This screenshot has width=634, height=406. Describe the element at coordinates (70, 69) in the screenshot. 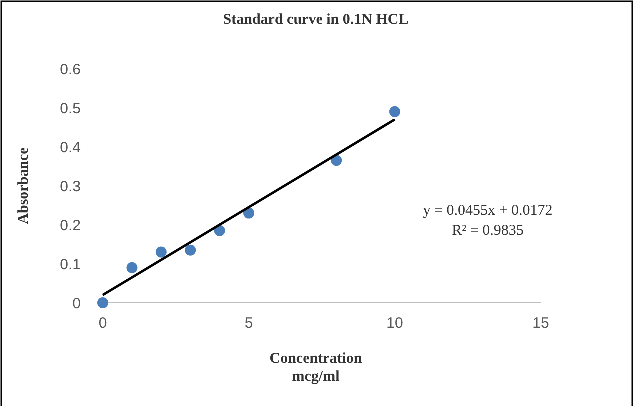

I see `y-tick-label: 0.6` at that location.